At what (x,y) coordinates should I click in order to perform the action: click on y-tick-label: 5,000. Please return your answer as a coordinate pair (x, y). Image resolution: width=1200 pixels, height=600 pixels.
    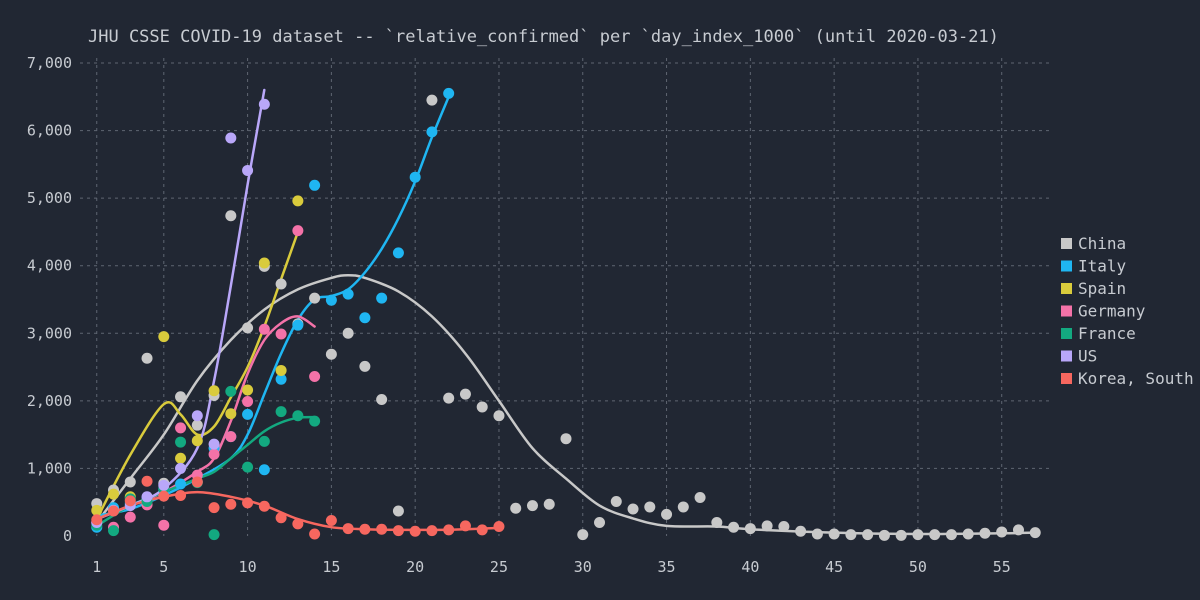
    Looking at the image, I should click on (49, 198).